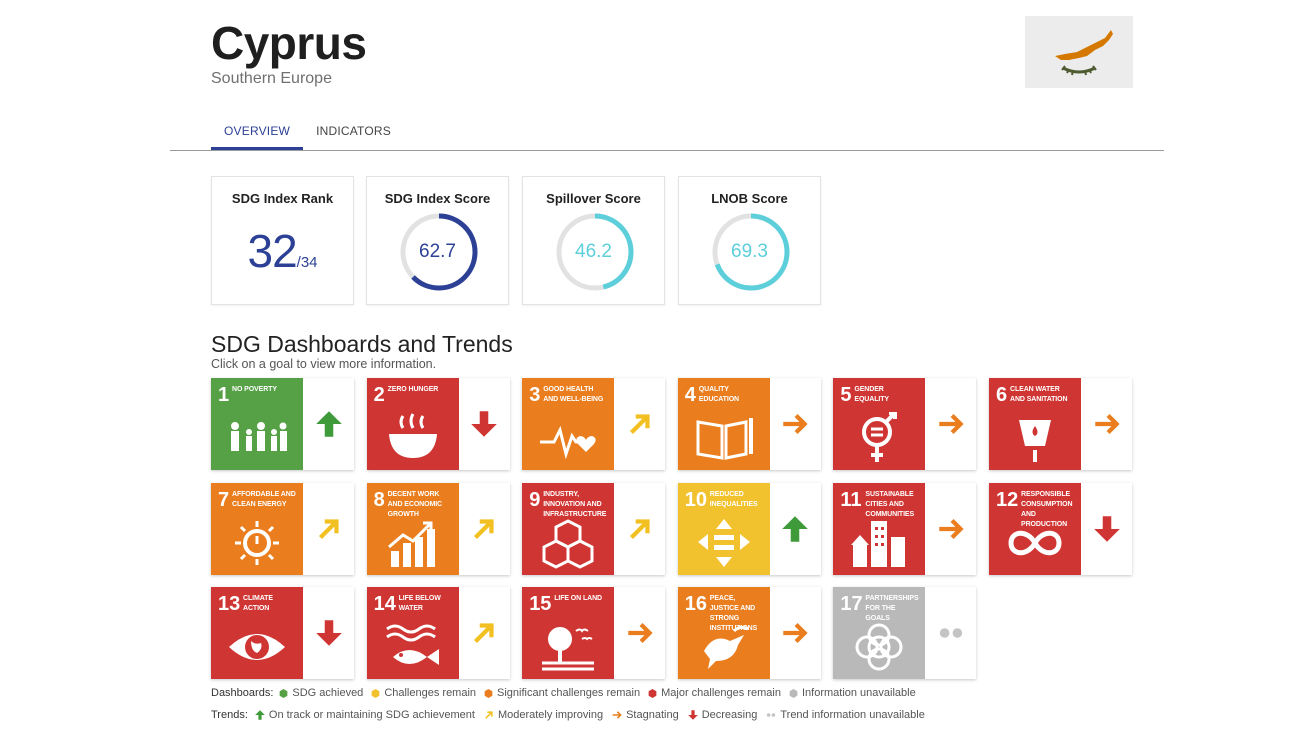 This screenshot has width=1310, height=737. What do you see at coordinates (321, 693) in the screenshot?
I see `legend-dashboard-item: SDG achieved` at bounding box center [321, 693].